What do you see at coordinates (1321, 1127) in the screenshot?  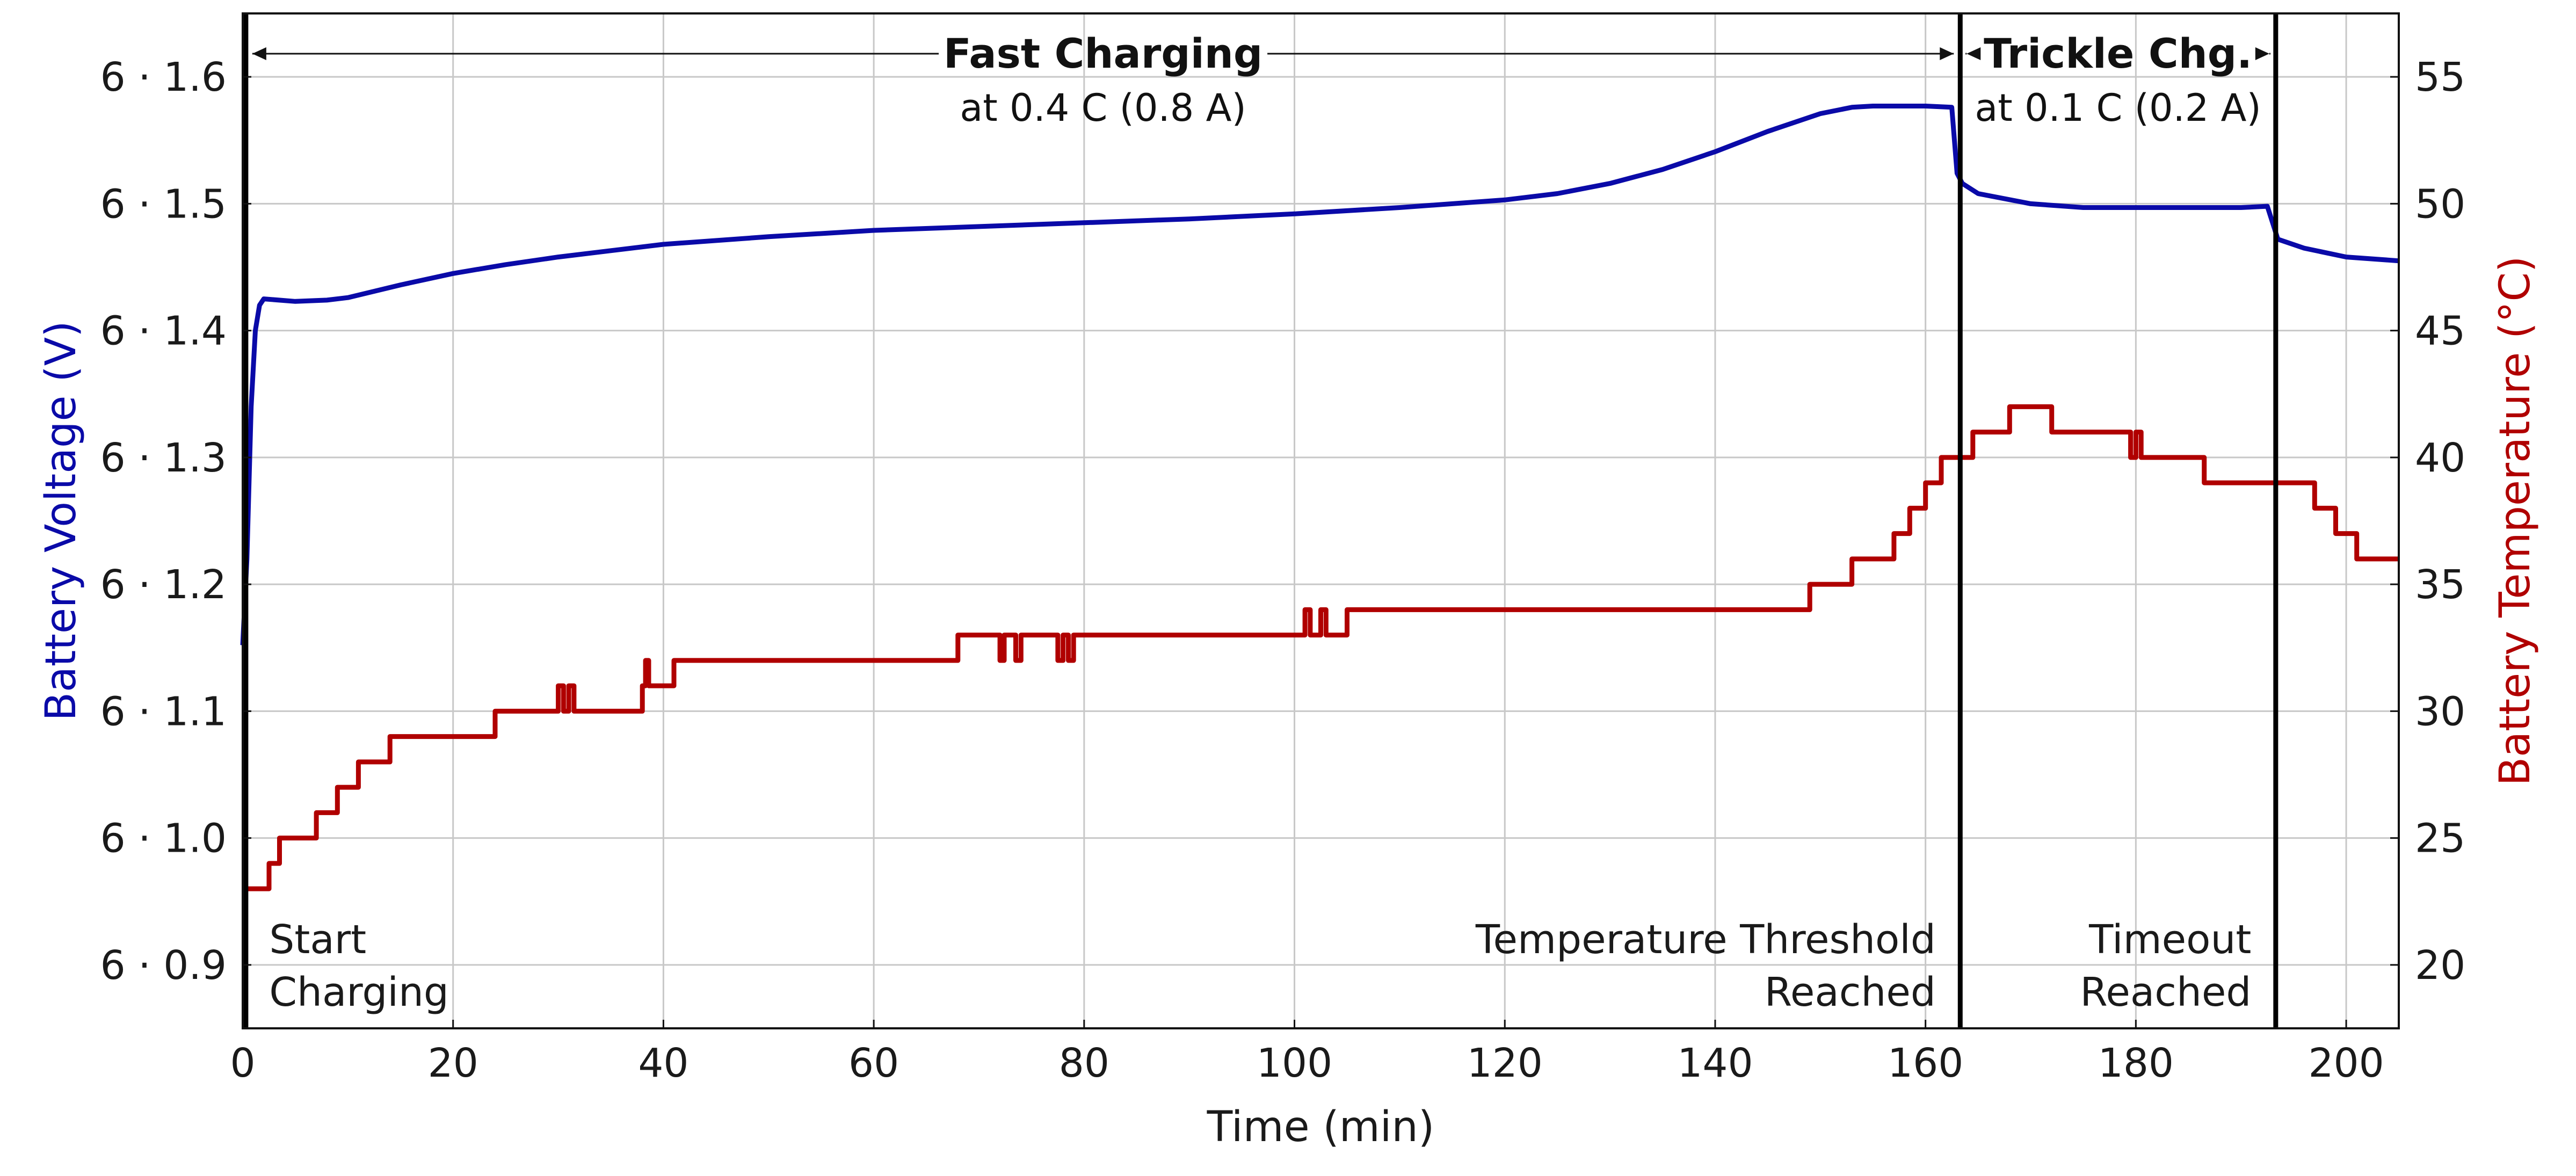 I see `x-axis-title: Time (min)` at bounding box center [1321, 1127].